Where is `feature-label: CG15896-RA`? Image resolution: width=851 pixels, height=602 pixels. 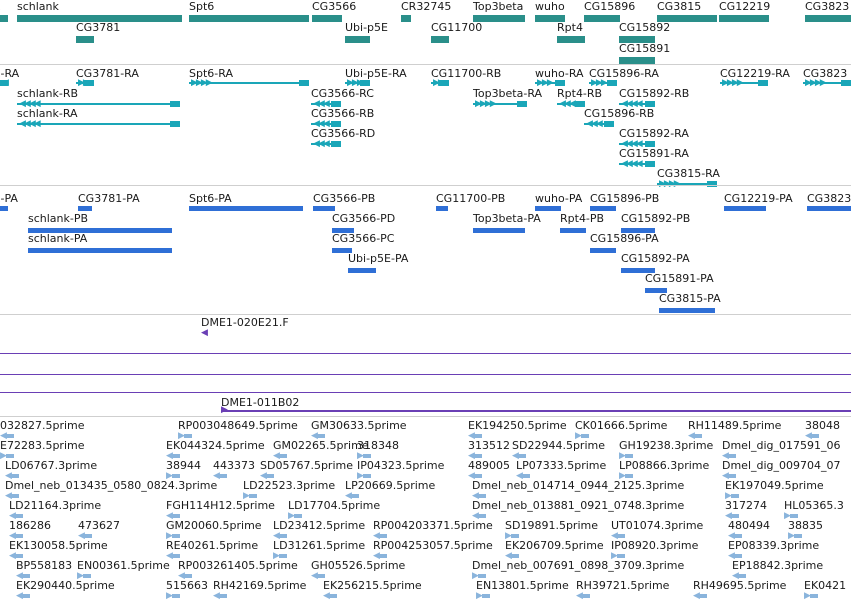
feature-label: CG15896-RA is located at coordinates (624, 73).